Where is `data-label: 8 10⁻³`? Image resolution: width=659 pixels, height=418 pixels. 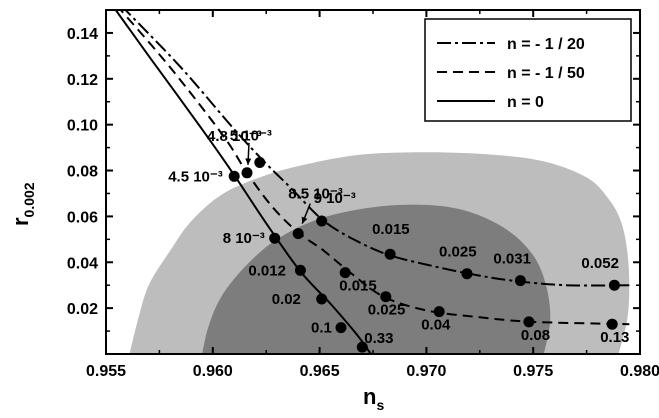
data-label: 8 10⁻³ is located at coordinates (244, 238).